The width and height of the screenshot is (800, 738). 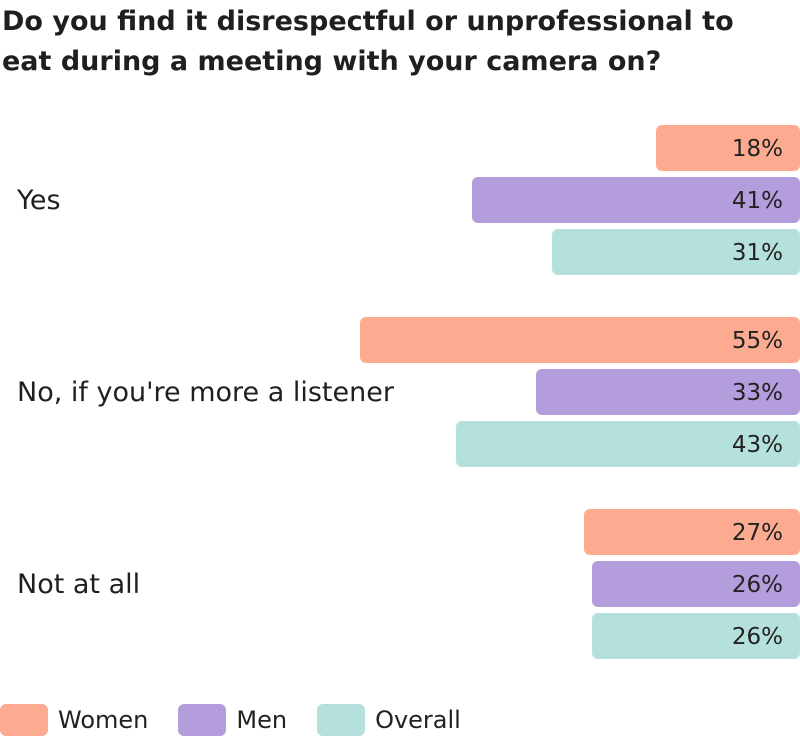 I want to click on legend-swatch-men, so click(x=202, y=720).